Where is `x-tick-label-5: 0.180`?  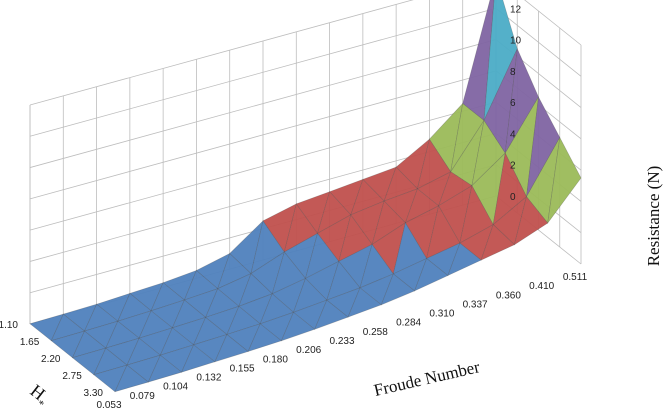 x-tick-label-5: 0.180 is located at coordinates (275, 359).